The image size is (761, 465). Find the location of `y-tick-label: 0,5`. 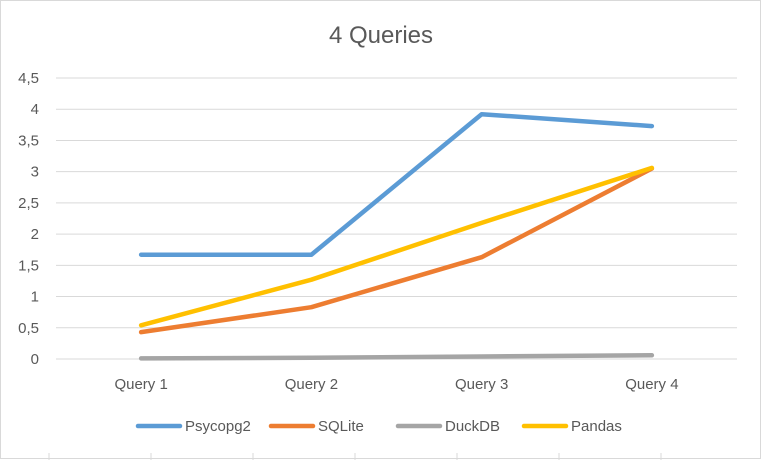

y-tick-label: 0,5 is located at coordinates (28, 328).